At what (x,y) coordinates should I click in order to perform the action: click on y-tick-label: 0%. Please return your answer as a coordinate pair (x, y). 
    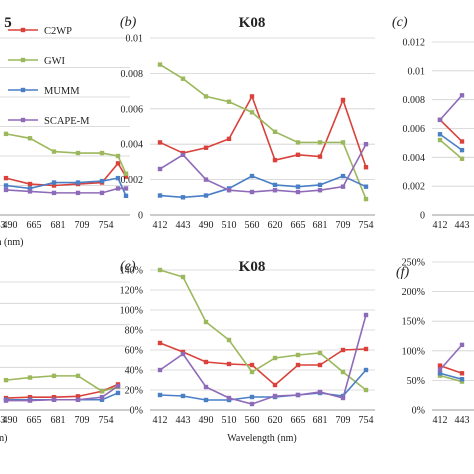
    Looking at the image, I should click on (418, 411).